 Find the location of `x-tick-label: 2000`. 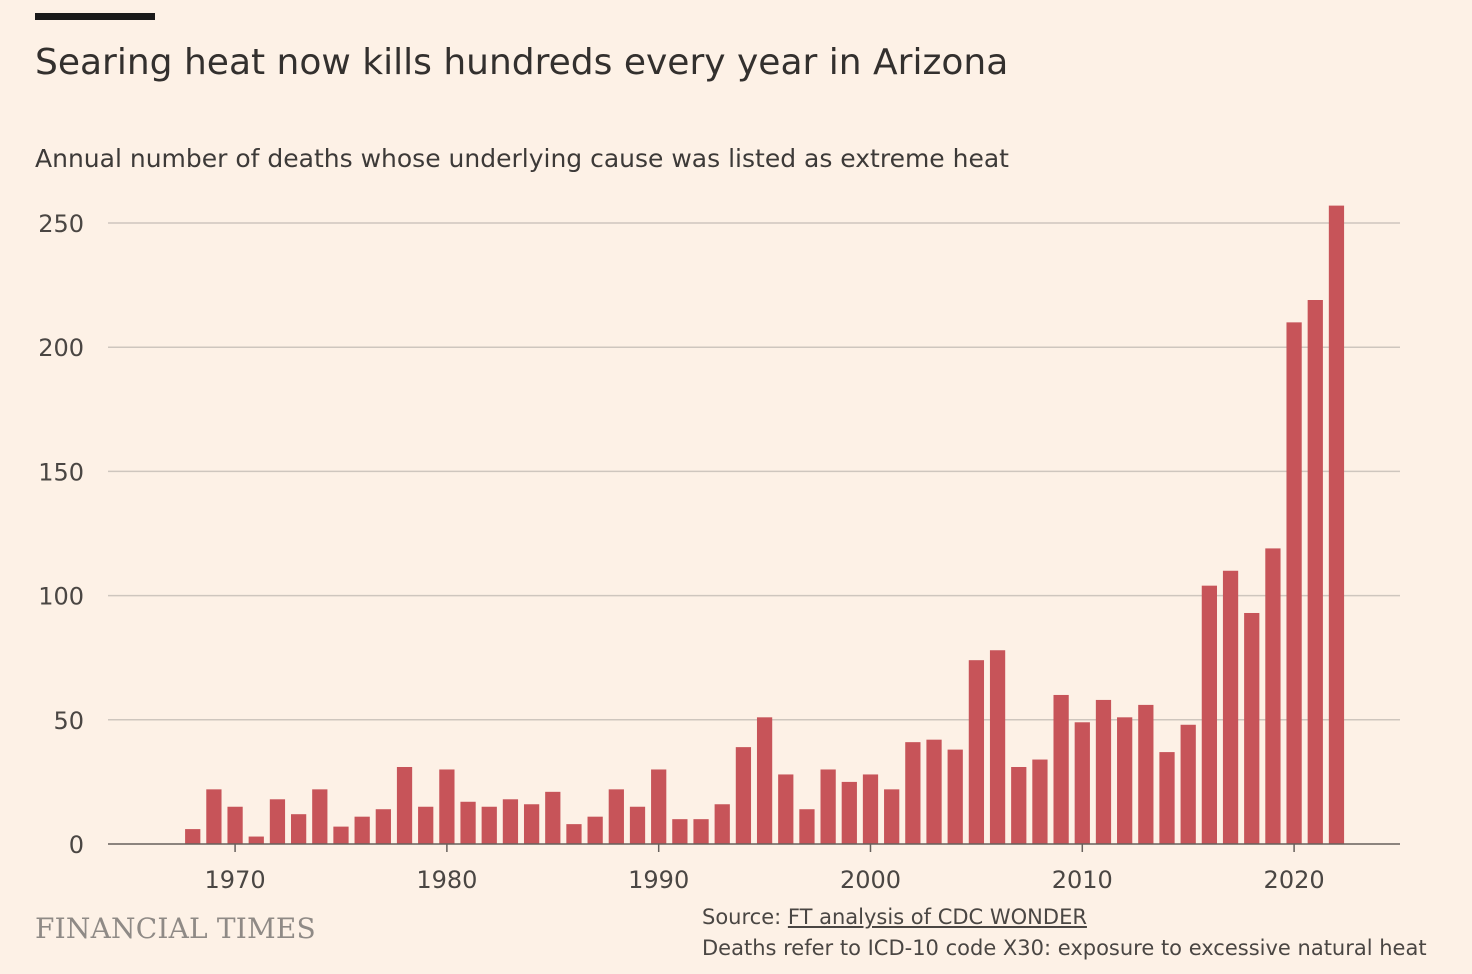

x-tick-label: 2000 is located at coordinates (870, 880).